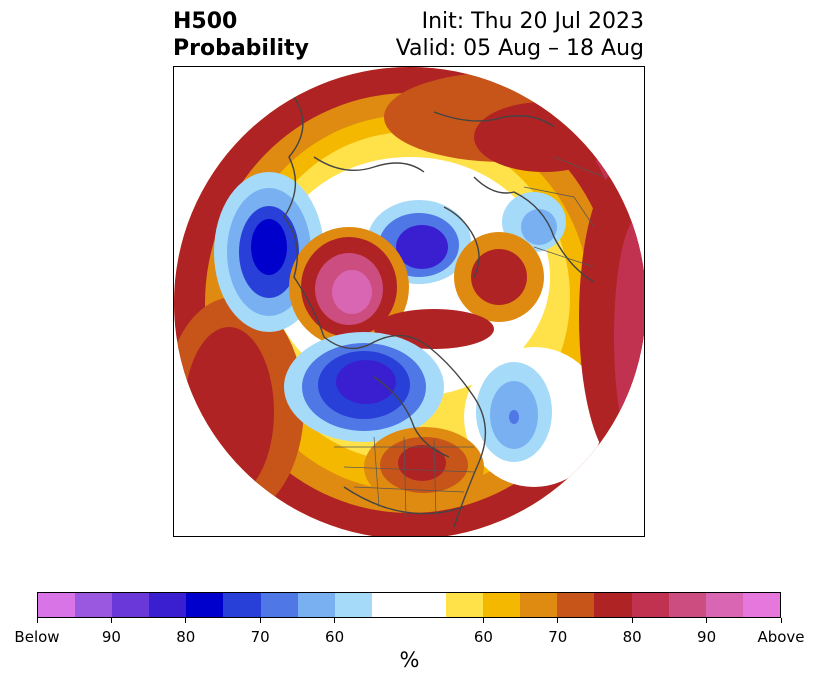 This screenshot has height=686, width=819. Describe the element at coordinates (514, 417) in the screenshot. I see `atlantic-low-core` at that location.